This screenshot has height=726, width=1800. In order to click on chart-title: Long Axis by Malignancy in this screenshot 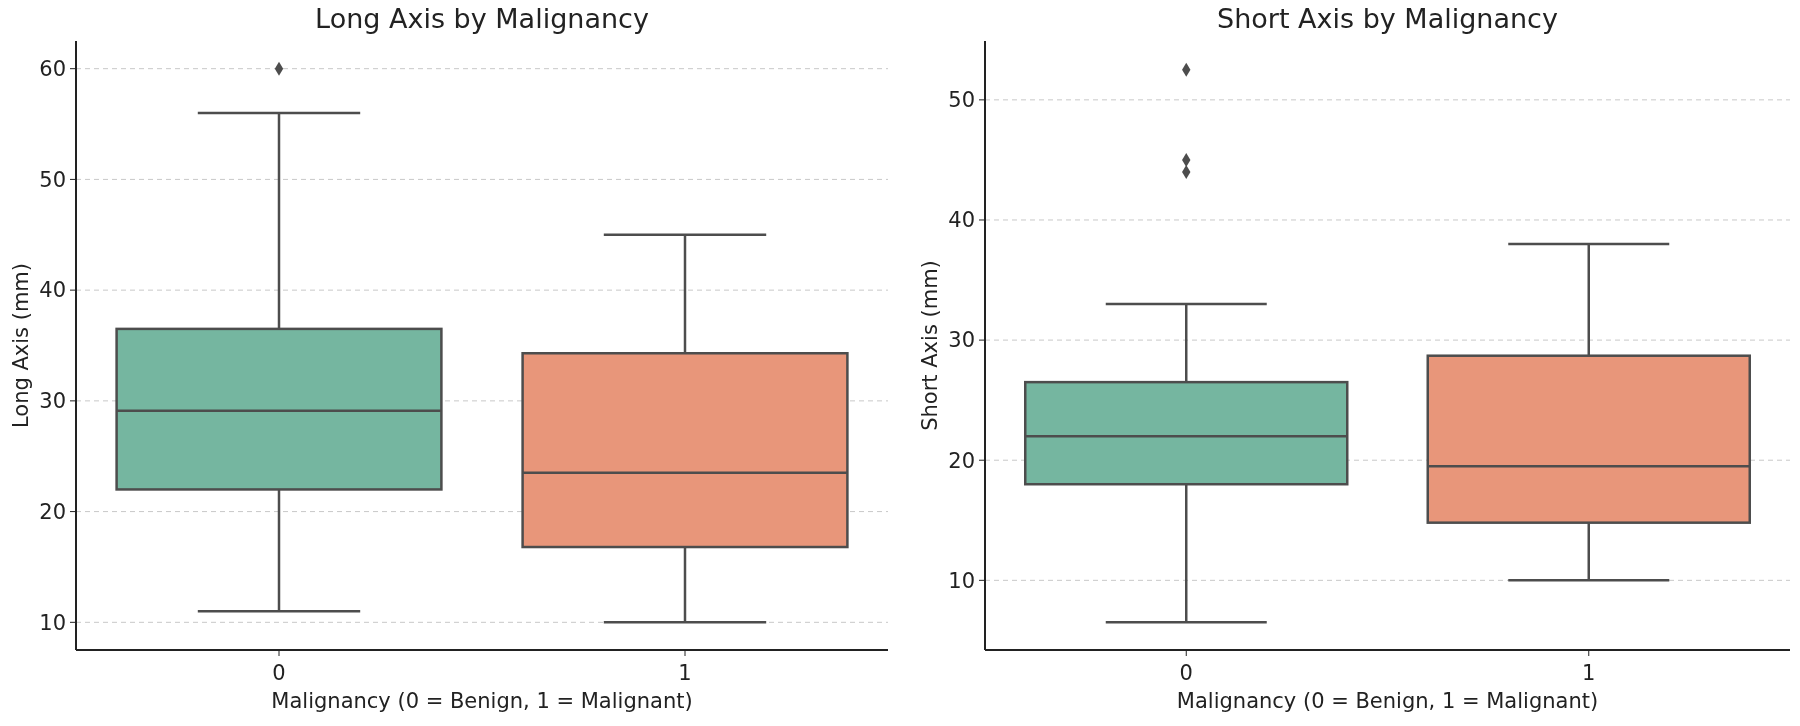, I will do `click(482, 18)`.